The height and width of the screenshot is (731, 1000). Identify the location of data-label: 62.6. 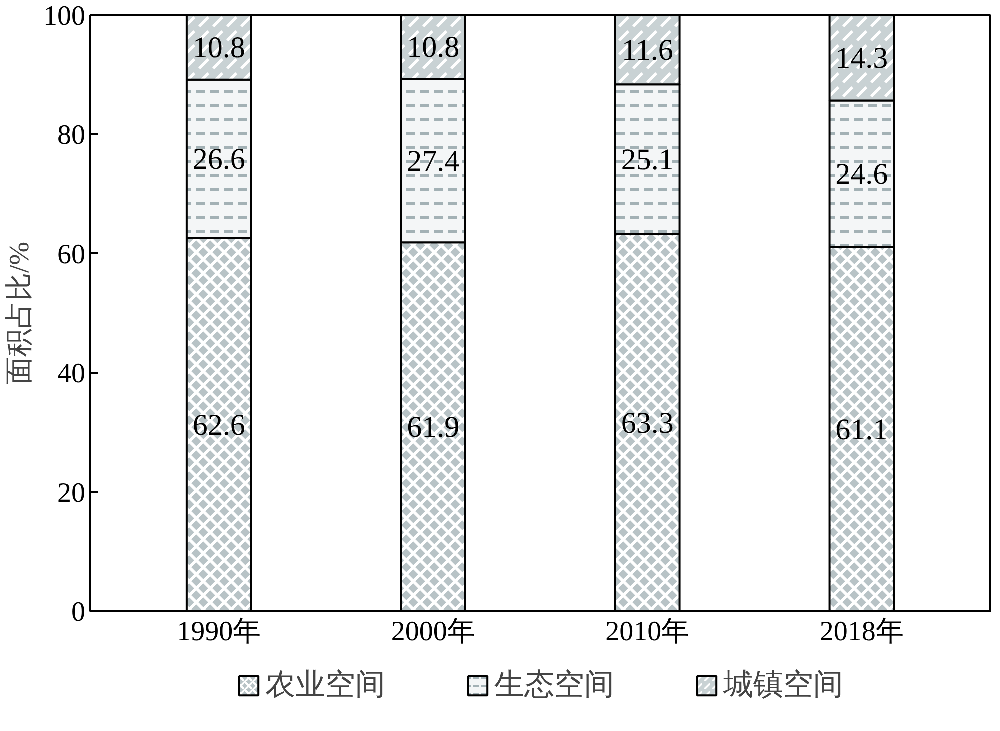
(219, 425).